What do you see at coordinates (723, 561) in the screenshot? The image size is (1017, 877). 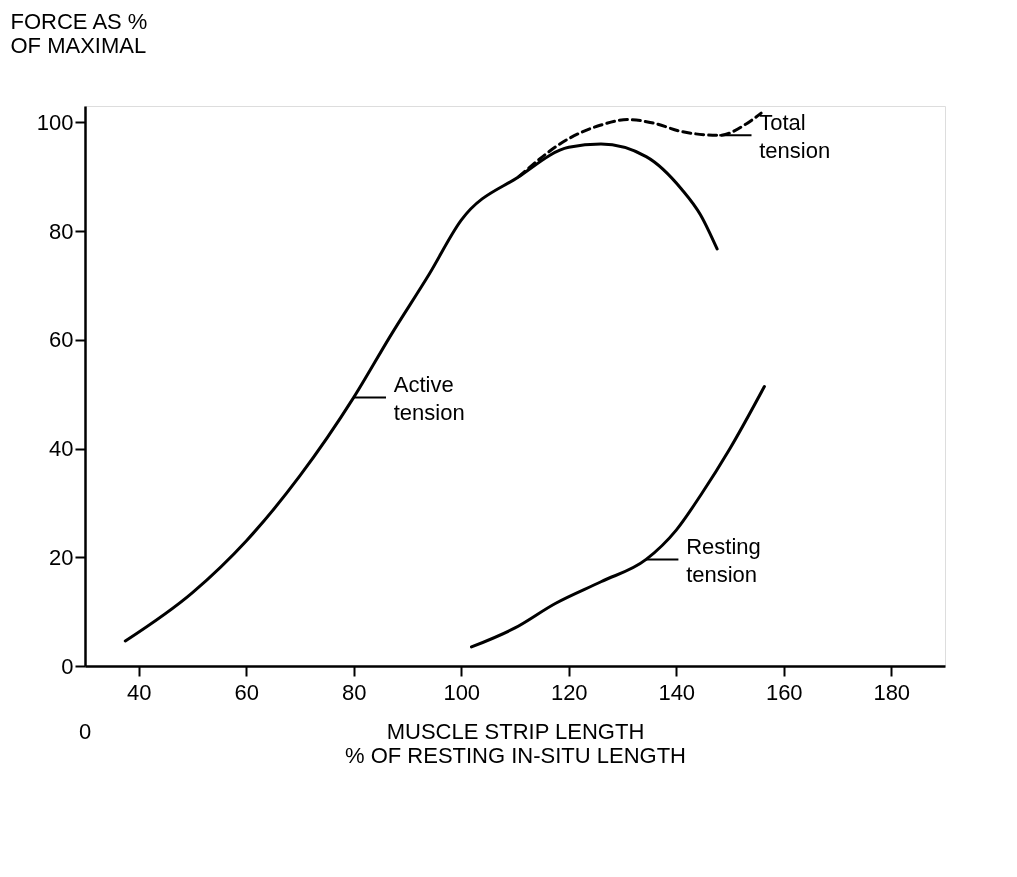 I see `annotation: Resting tension` at bounding box center [723, 561].